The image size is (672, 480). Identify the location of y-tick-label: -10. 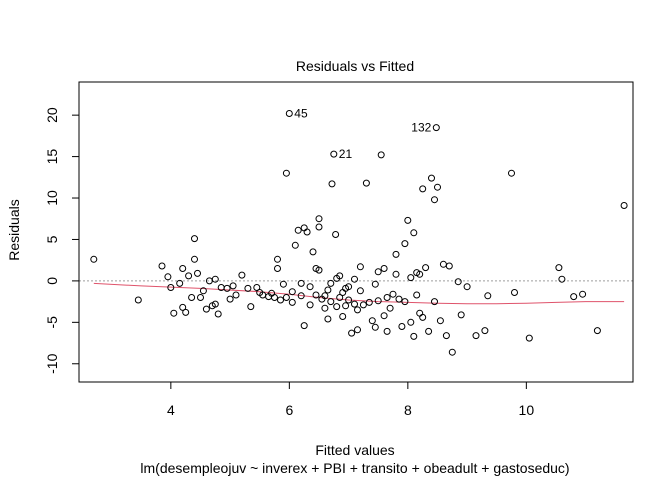
(52, 363).